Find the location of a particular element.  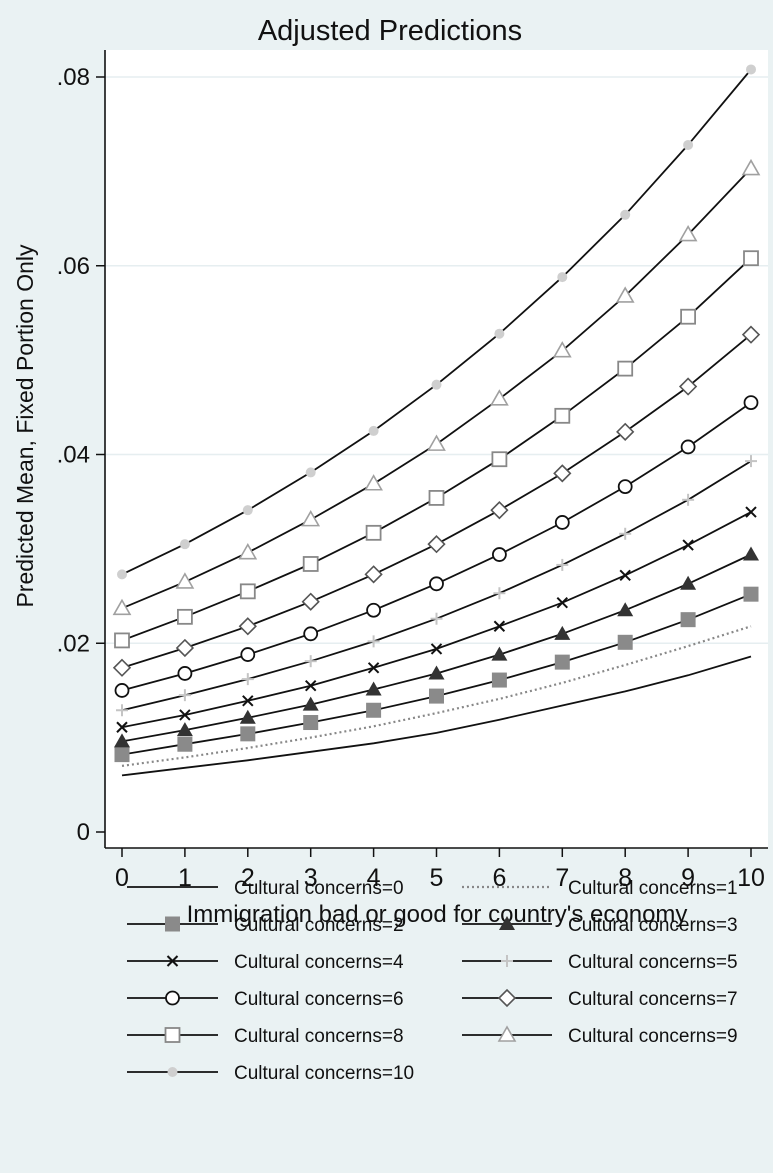

legend-label: Cultural concerns=8 is located at coordinates (319, 1036).